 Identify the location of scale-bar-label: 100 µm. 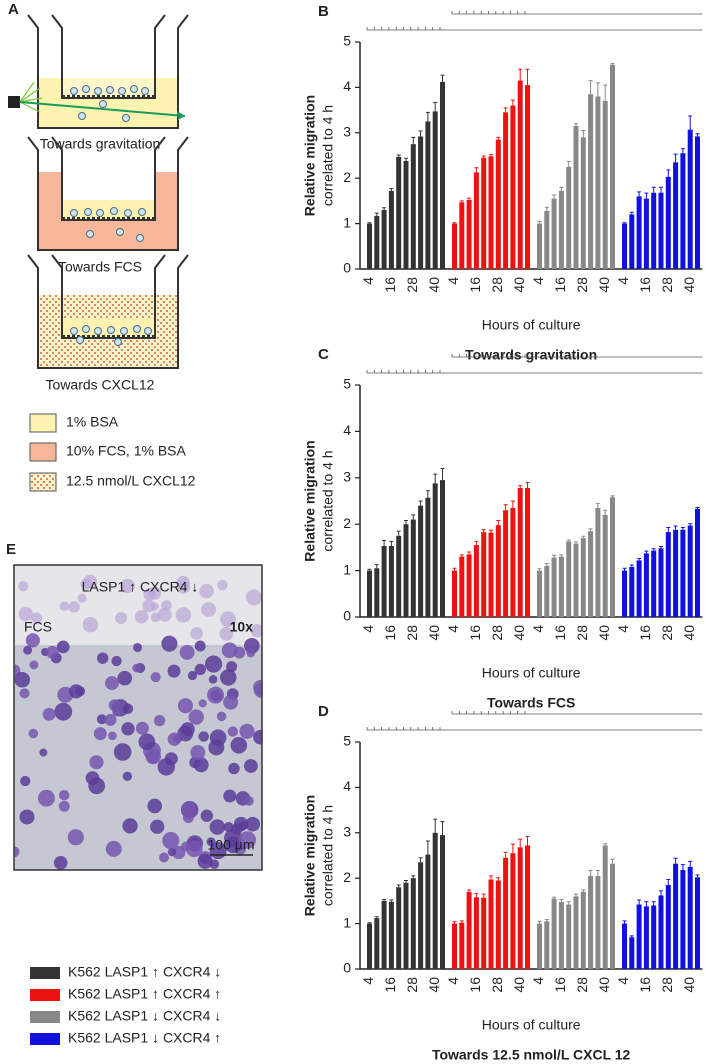
(231, 845).